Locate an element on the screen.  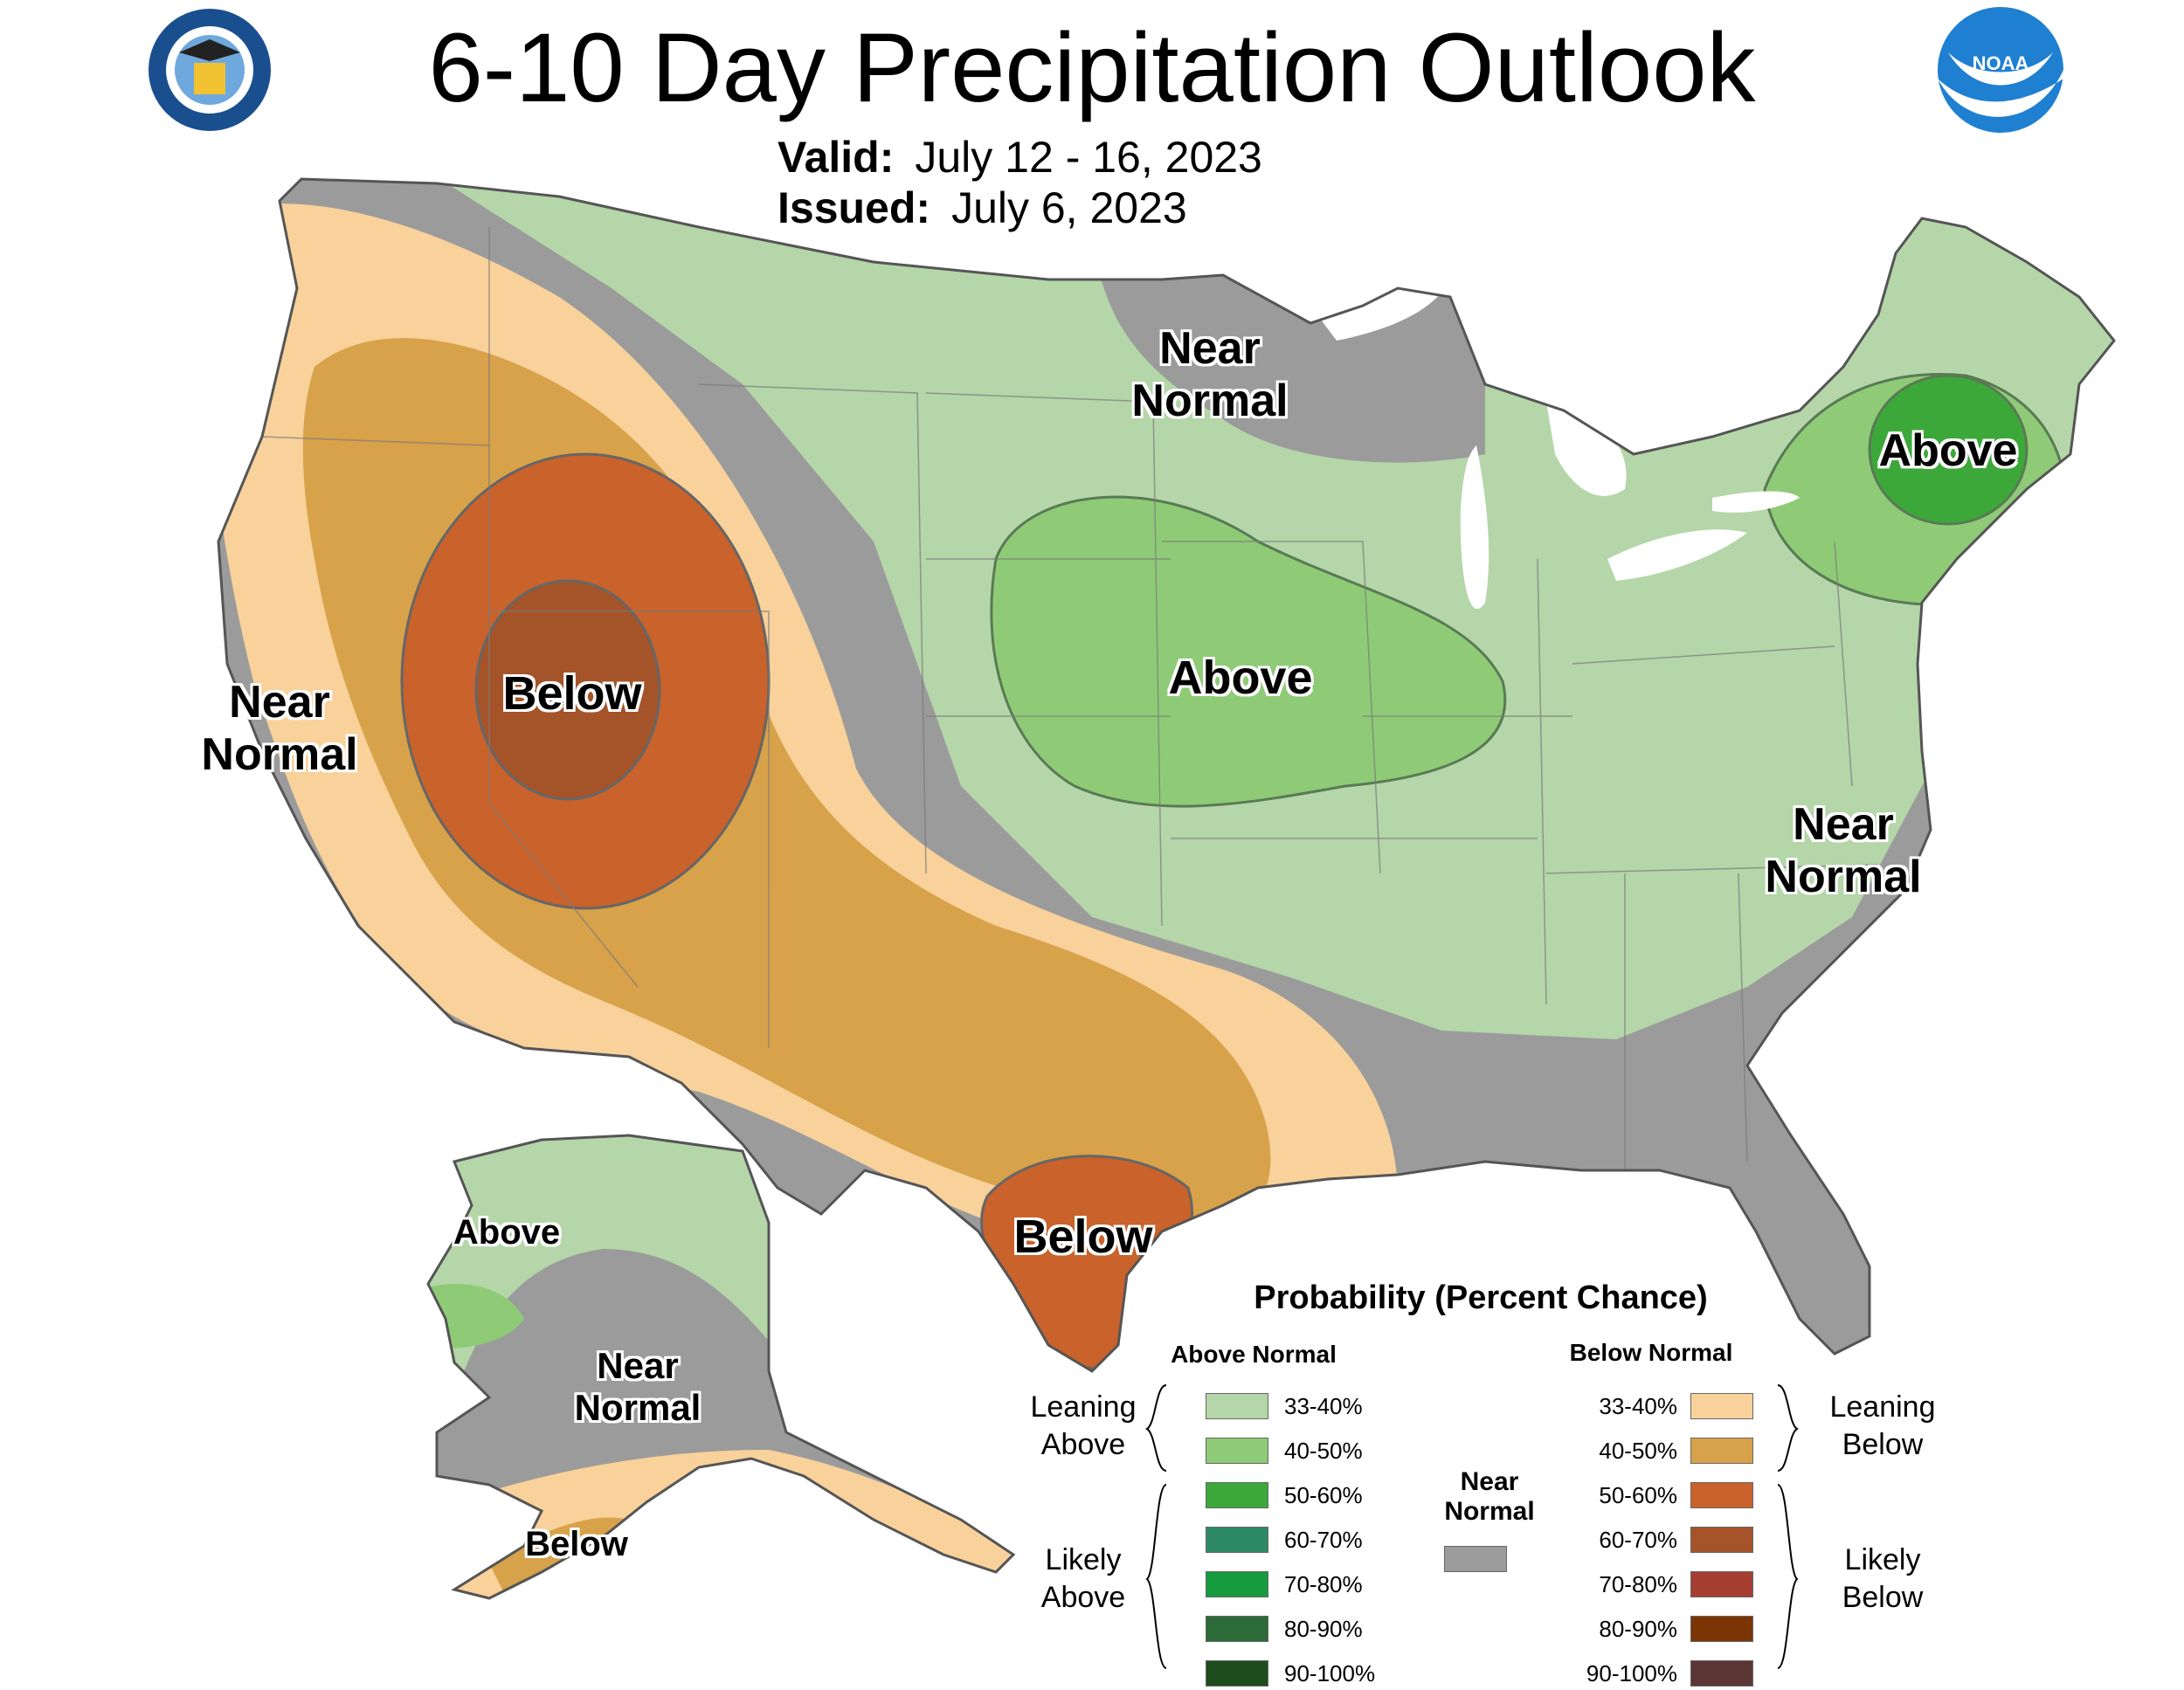
issued-value: July 6, 2023 is located at coordinates (1069, 207).